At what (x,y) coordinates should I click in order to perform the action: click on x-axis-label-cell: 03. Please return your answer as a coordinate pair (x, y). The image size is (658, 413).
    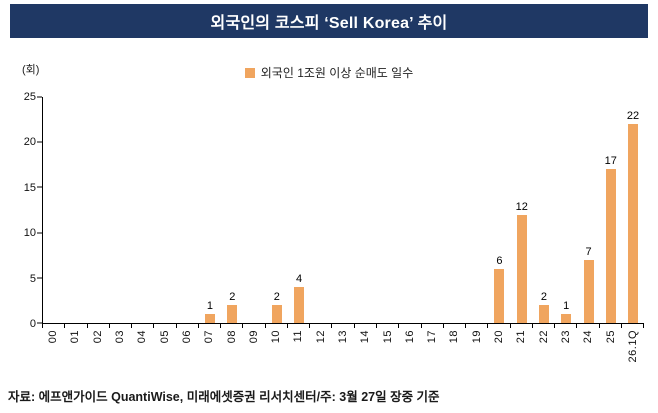
    Looking at the image, I should click on (120, 349).